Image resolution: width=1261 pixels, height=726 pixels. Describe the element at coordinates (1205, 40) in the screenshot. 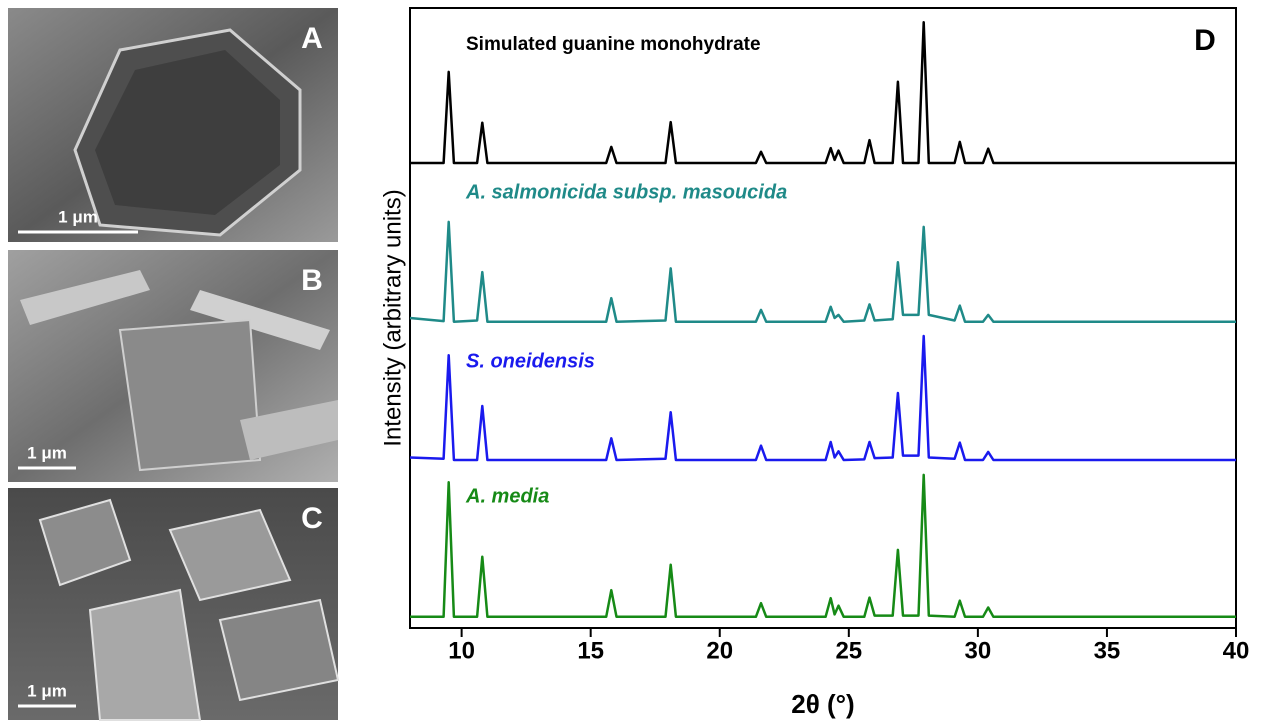

I see `panel-label: D` at that location.